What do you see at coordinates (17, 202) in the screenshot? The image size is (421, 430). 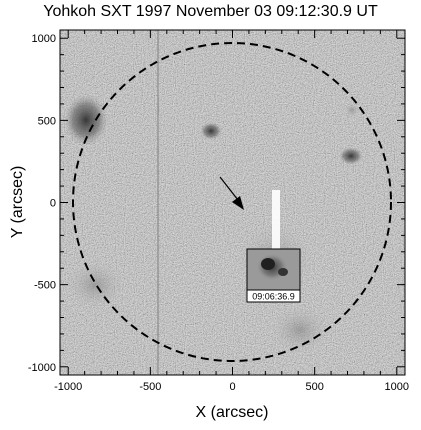 I see `y-axis-title: Y (arcsec)` at bounding box center [17, 202].